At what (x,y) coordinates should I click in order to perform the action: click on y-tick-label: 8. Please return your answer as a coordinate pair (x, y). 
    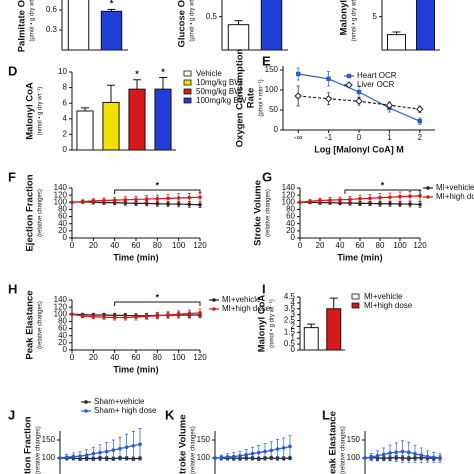
    Looking at the image, I should click on (65, 87).